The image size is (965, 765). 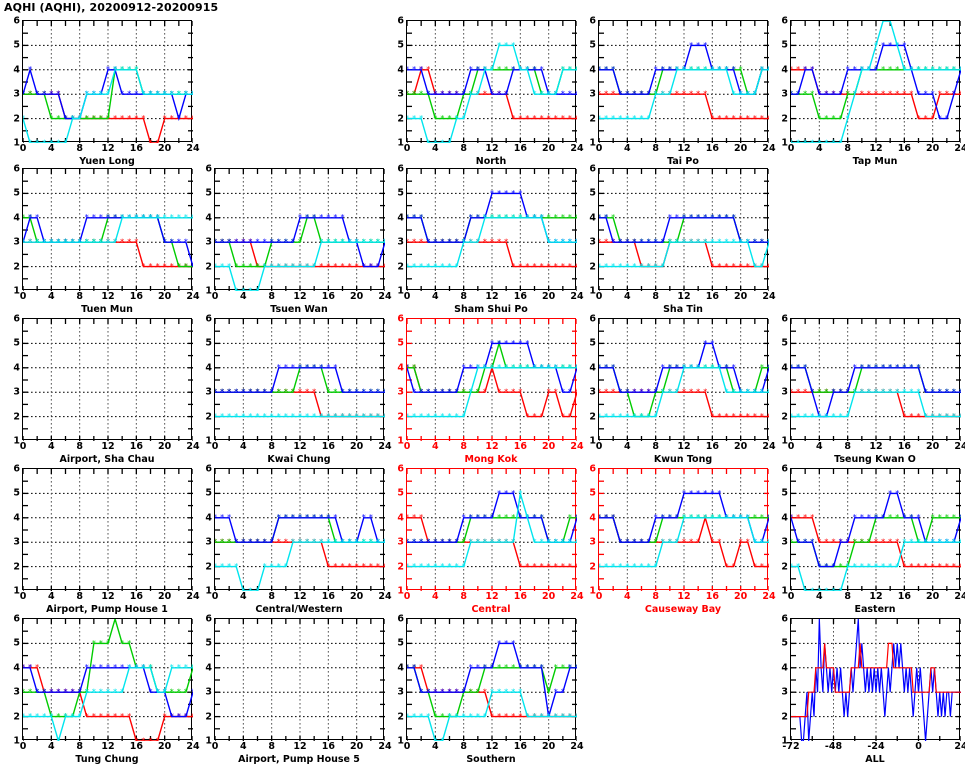 What do you see at coordinates (107, 309) in the screenshot?
I see `panel-title: Tuen Mun` at bounding box center [107, 309].